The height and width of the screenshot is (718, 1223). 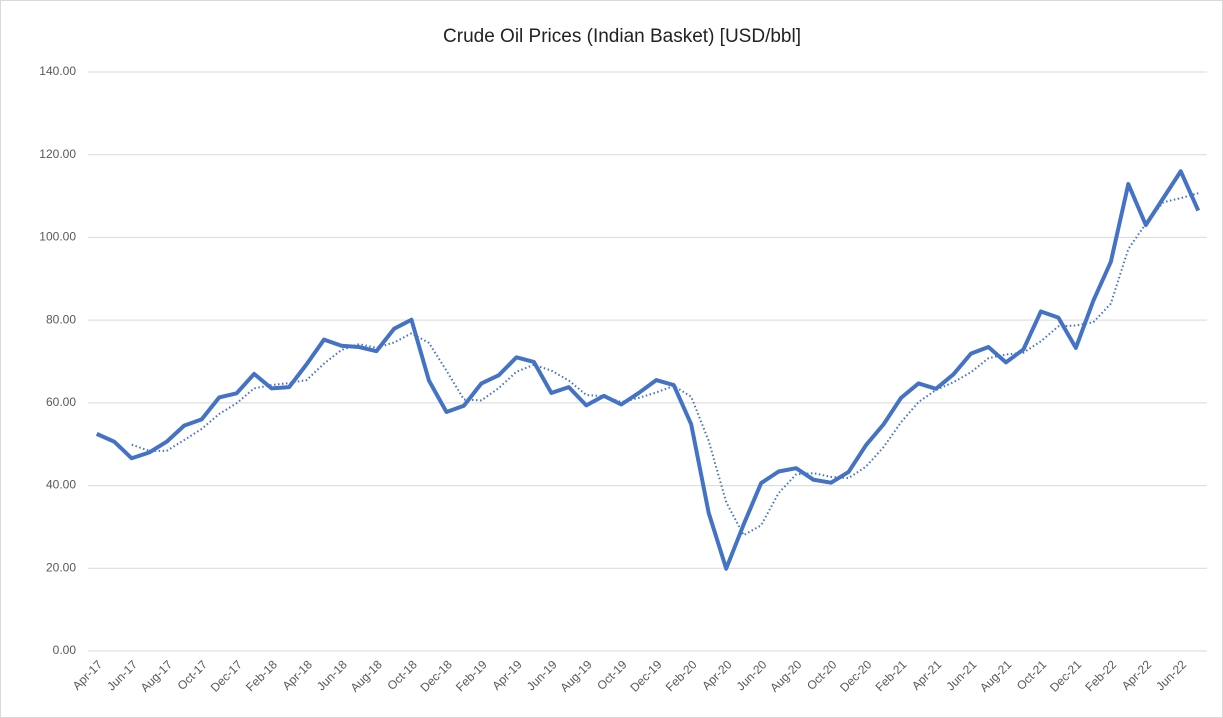 I want to click on y-tick-label: 120.00, so click(x=57, y=154).